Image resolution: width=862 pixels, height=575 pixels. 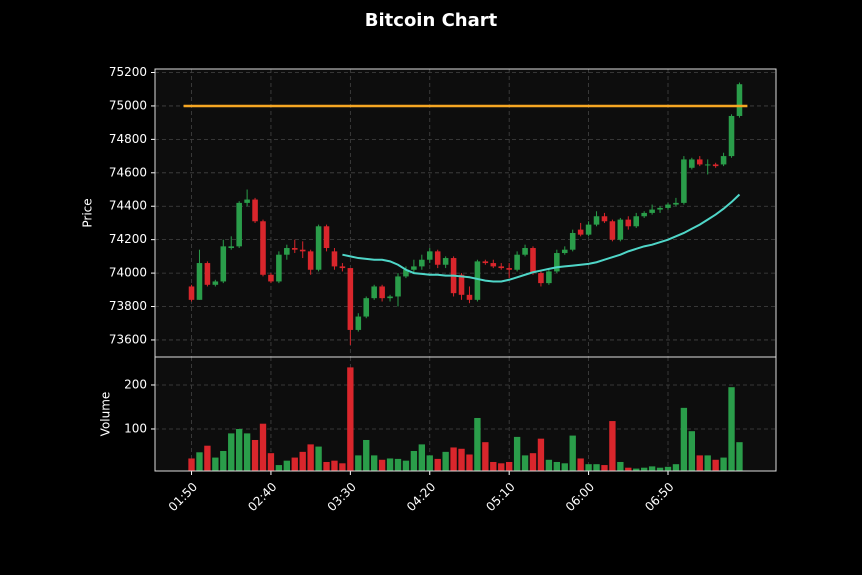 What do you see at coordinates (128, 139) in the screenshot?
I see `y-tick-label: 74800` at bounding box center [128, 139].